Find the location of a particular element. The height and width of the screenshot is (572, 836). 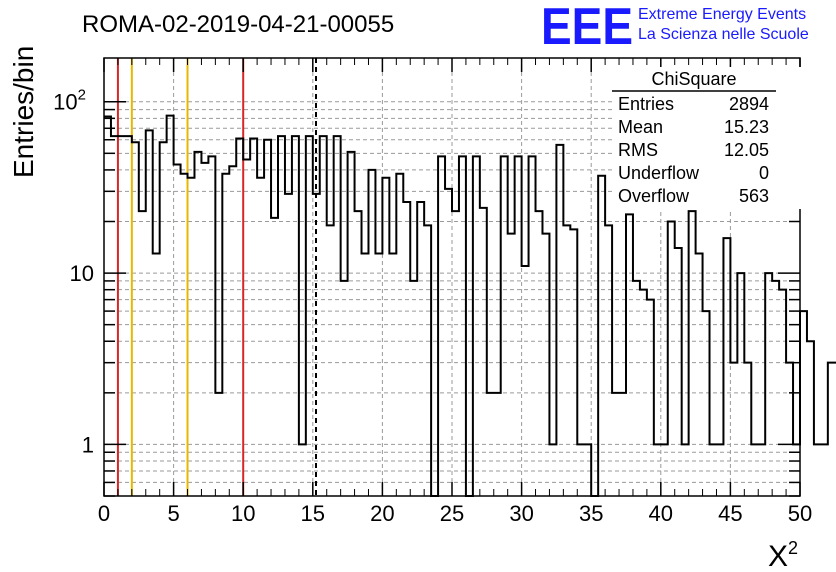

x-tick-label: 0 is located at coordinates (104, 513).